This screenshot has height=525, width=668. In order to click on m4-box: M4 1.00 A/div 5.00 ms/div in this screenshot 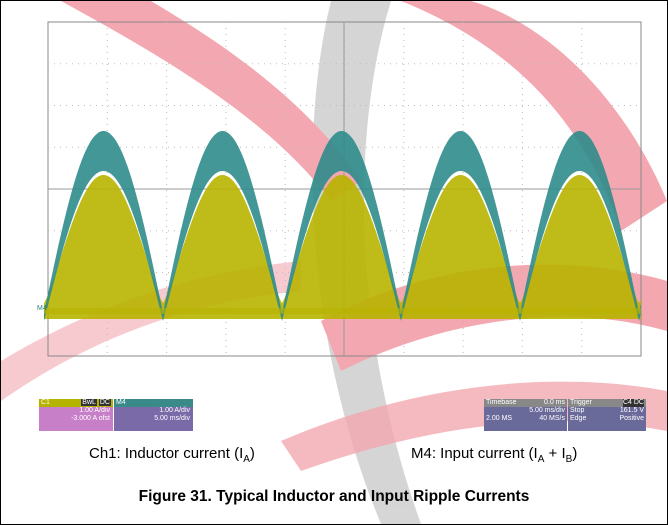, I will do `click(153, 415)`.